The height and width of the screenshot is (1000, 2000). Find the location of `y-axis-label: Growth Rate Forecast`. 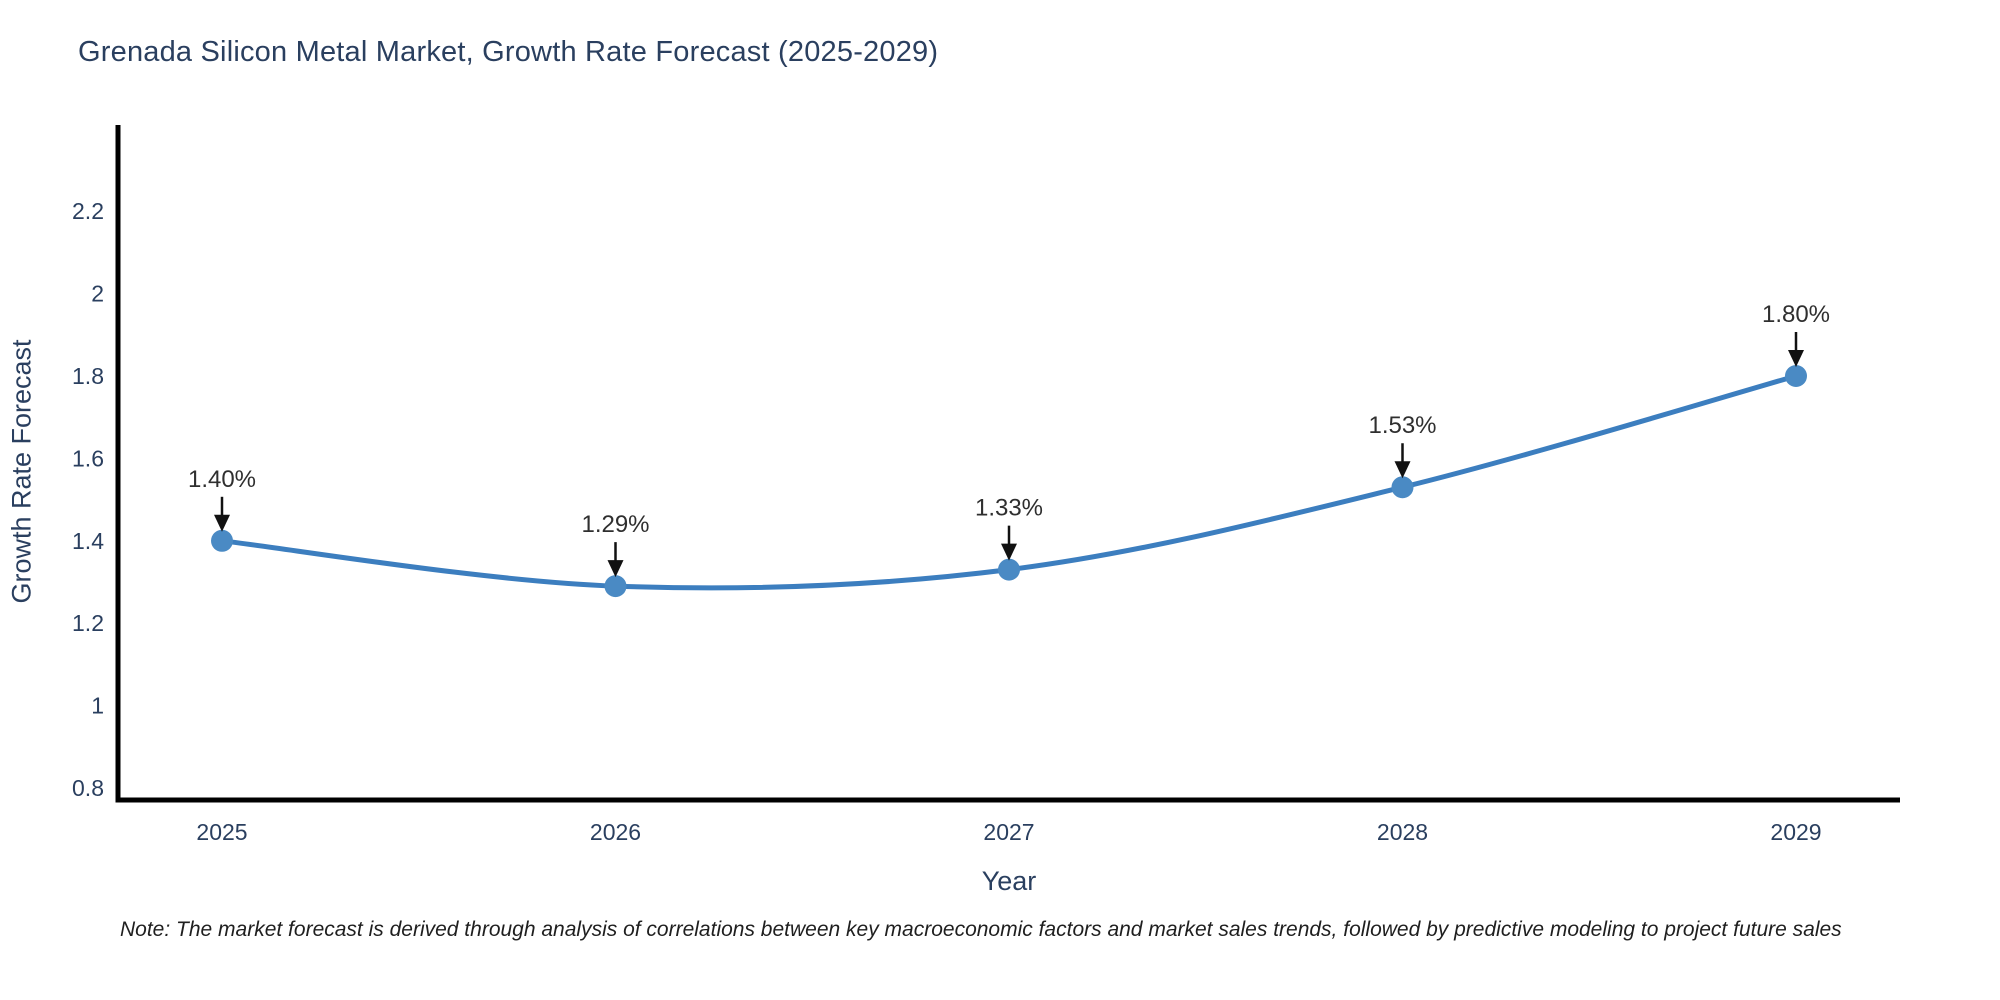

y-axis-label: Growth Rate Forecast is located at coordinates (21, 471).